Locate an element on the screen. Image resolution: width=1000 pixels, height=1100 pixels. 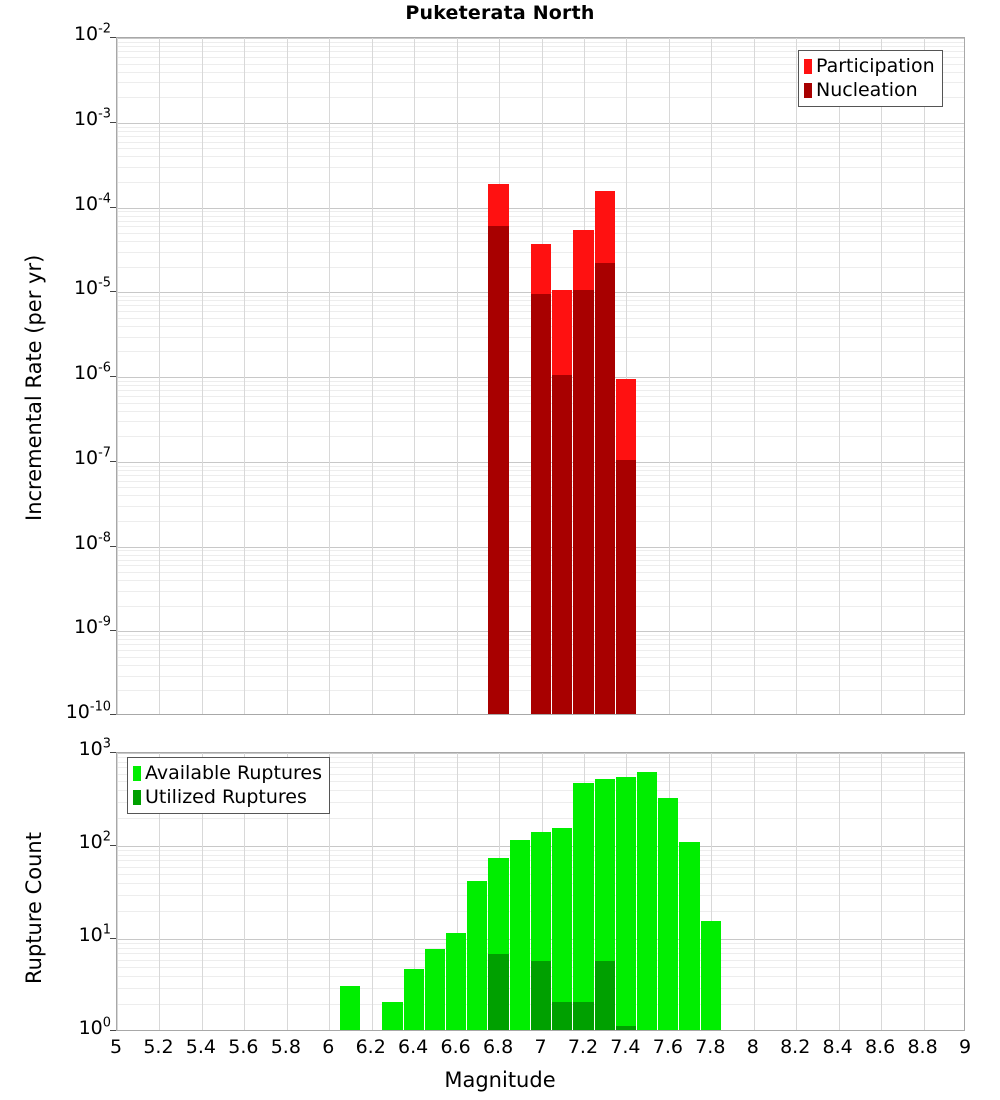
legend-item: Utilized Ruptures is located at coordinates (227, 797).